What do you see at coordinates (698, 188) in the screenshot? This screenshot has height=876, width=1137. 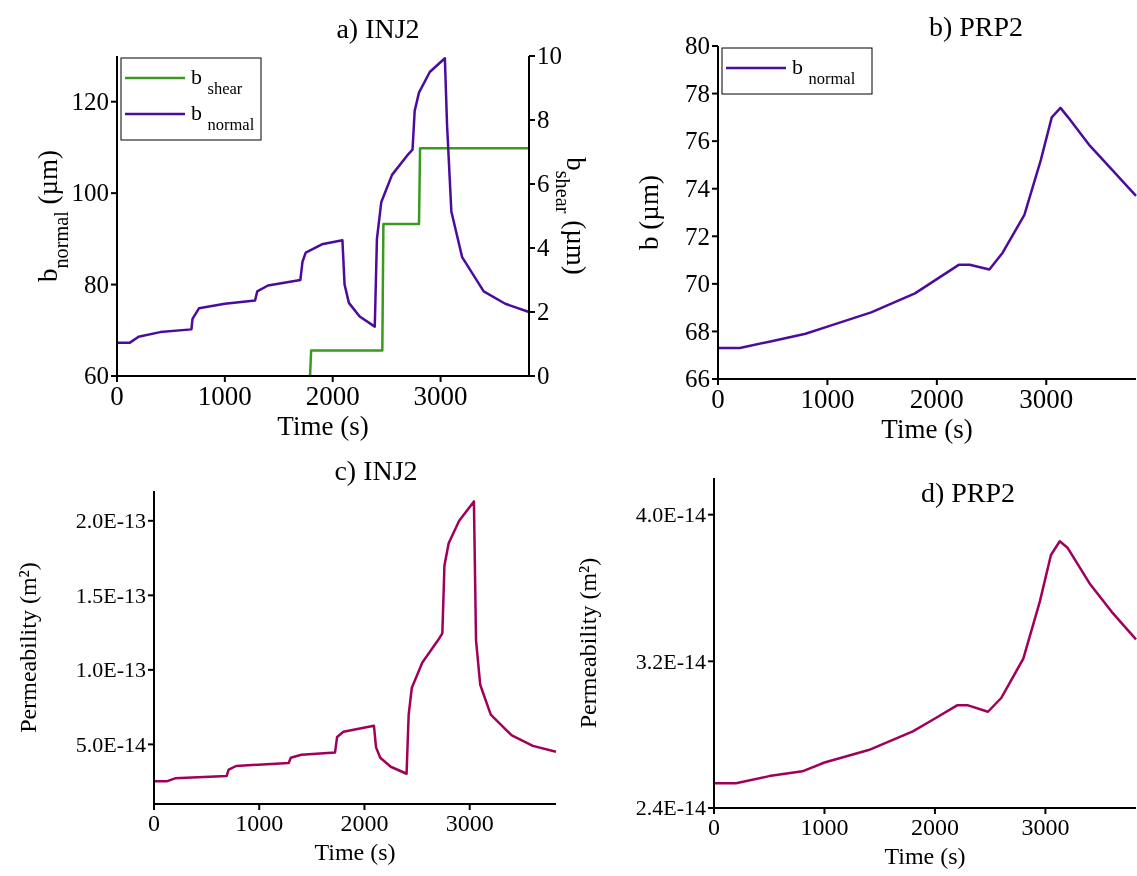 I see `y-tick-label: 74` at bounding box center [698, 188].